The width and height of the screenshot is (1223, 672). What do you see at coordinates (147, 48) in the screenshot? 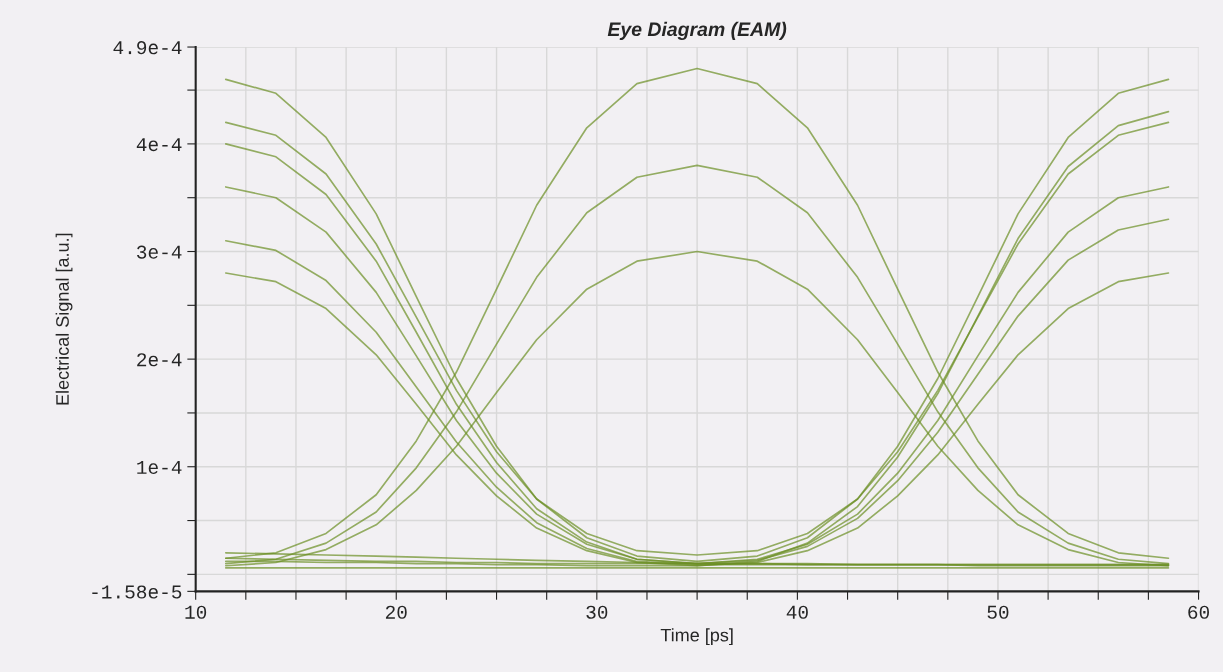
I see `y-tick-label: 4.9e-4` at bounding box center [147, 48].